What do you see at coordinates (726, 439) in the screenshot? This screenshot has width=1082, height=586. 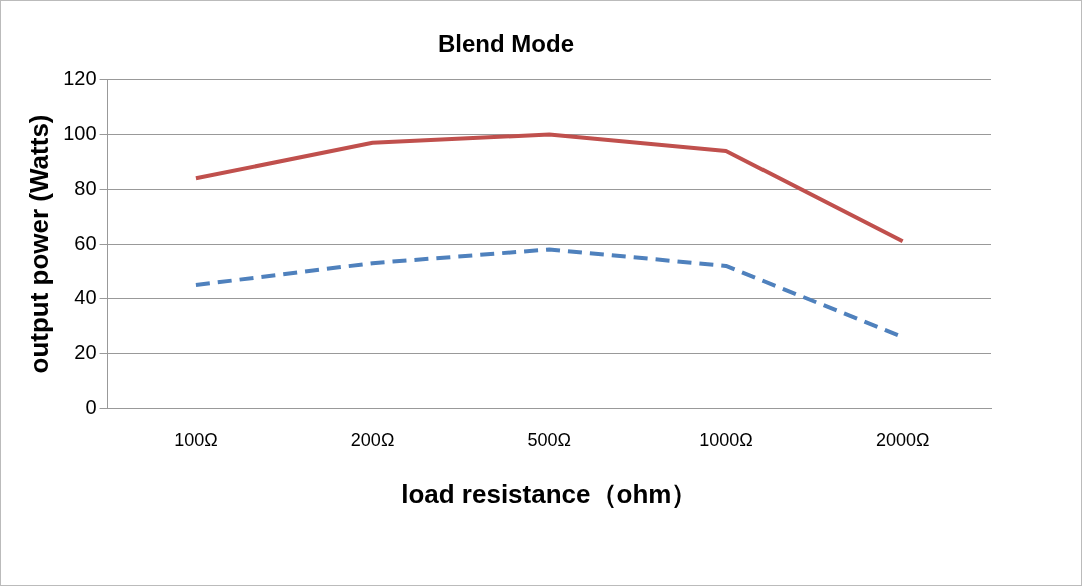 I see `x-tick-label: 1000Ω` at bounding box center [726, 439].